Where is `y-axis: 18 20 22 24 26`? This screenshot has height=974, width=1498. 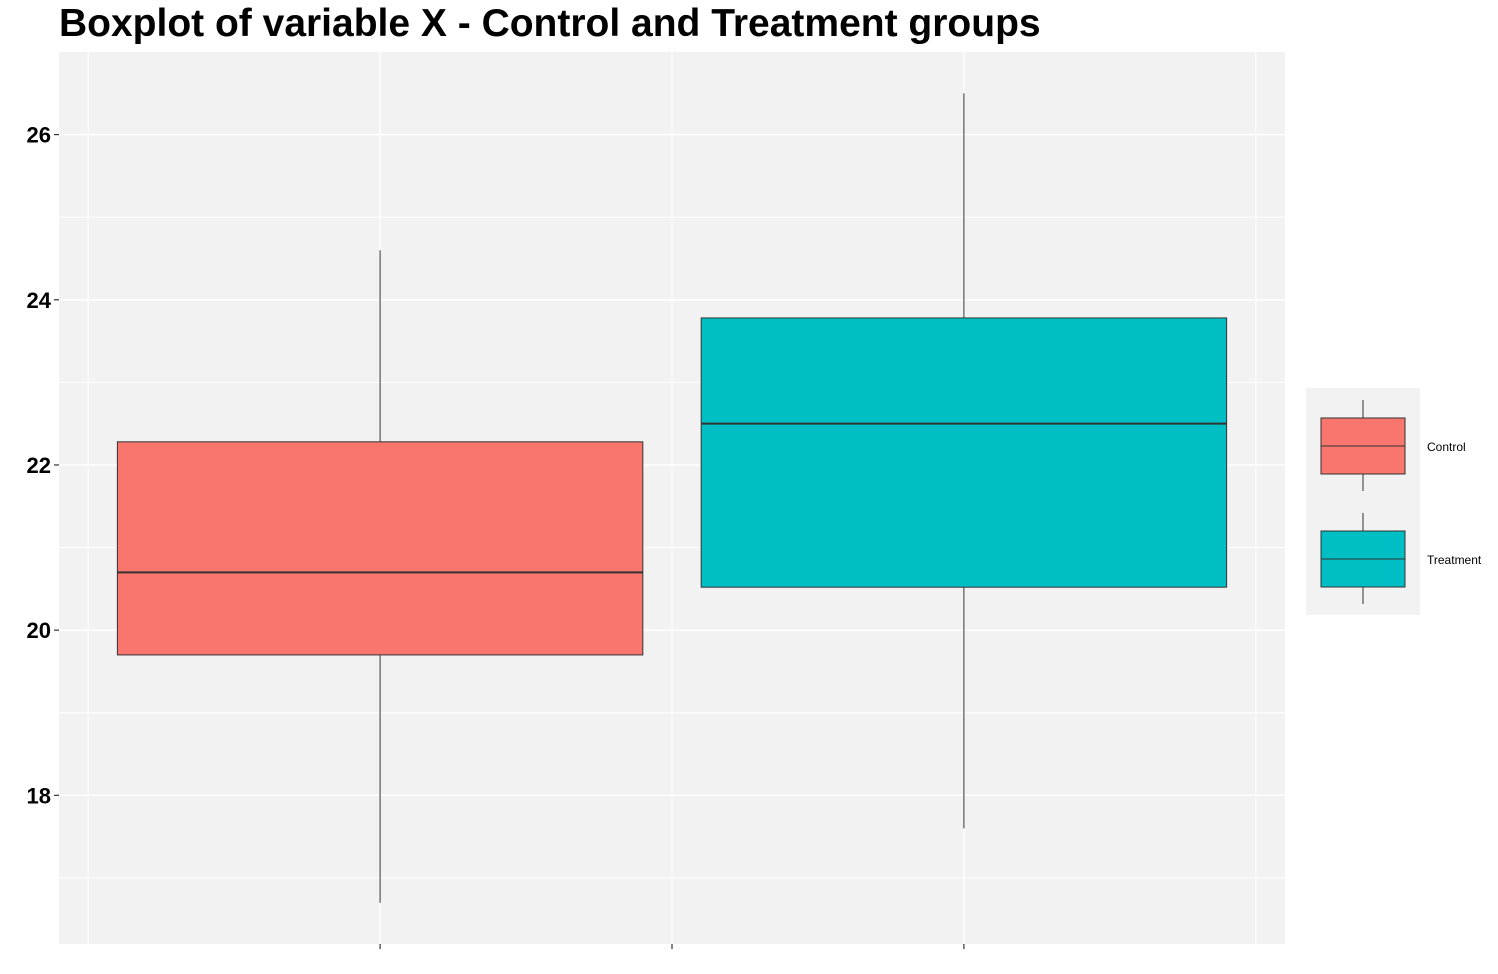
y-axis: 18 20 22 24 26 is located at coordinates (43, 465).